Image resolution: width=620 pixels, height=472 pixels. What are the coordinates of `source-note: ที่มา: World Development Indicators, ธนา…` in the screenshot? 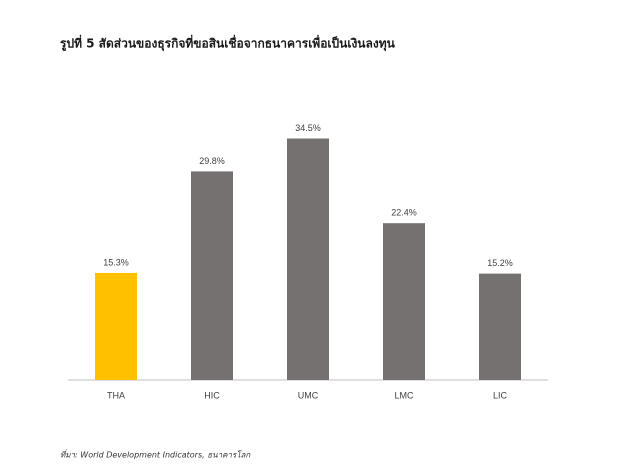 It's located at (155, 454).